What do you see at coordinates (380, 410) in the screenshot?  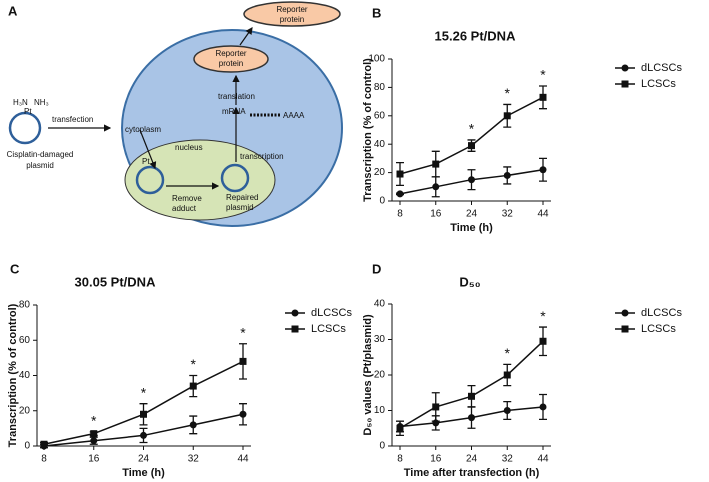 I see `y-tick-label: 10` at bounding box center [380, 410].